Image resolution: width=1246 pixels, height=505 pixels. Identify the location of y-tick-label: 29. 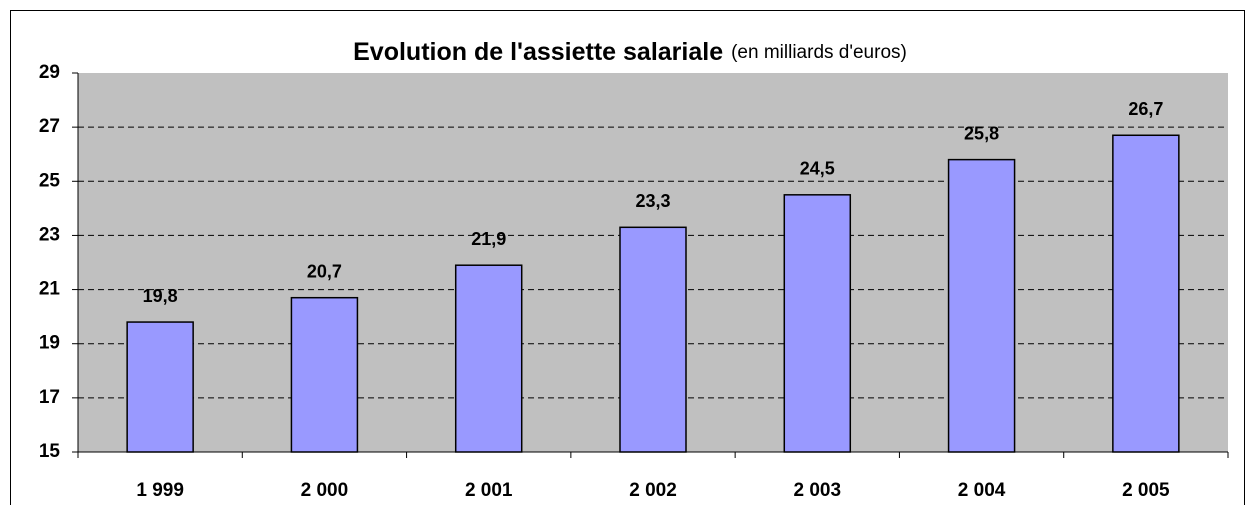
(49, 72).